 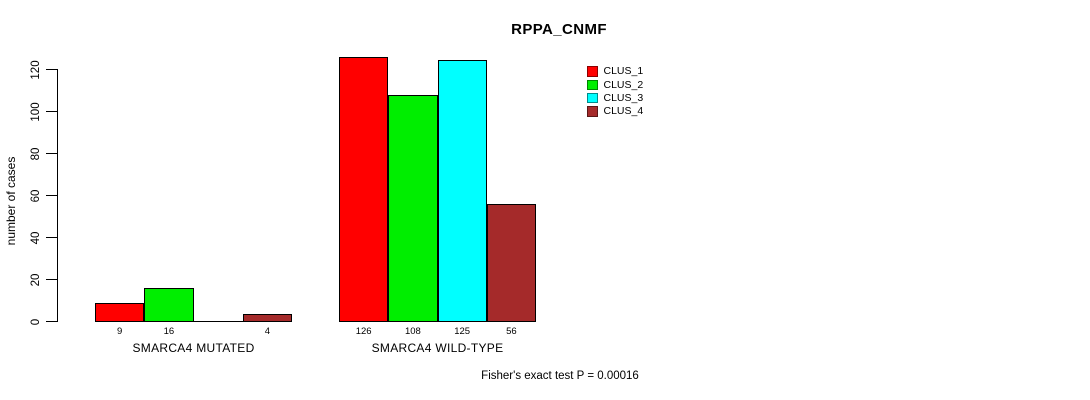 I want to click on legend-item: CLUS_2, so click(x=615, y=84).